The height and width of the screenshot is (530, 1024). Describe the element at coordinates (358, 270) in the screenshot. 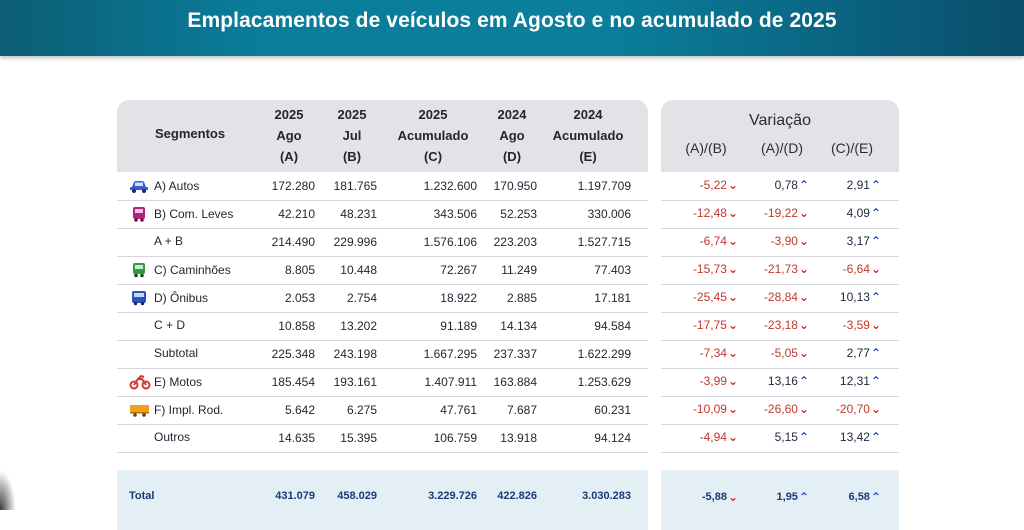

I see `value-cell: 10.448` at that location.